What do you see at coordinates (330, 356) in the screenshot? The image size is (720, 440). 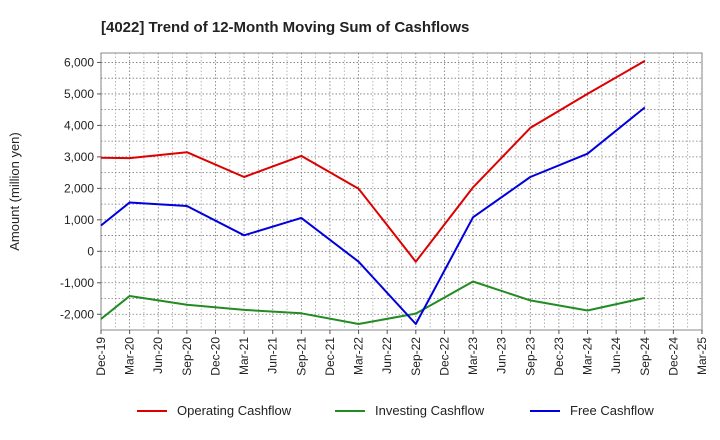 I see `x-tick-label: Dec-21` at bounding box center [330, 356].